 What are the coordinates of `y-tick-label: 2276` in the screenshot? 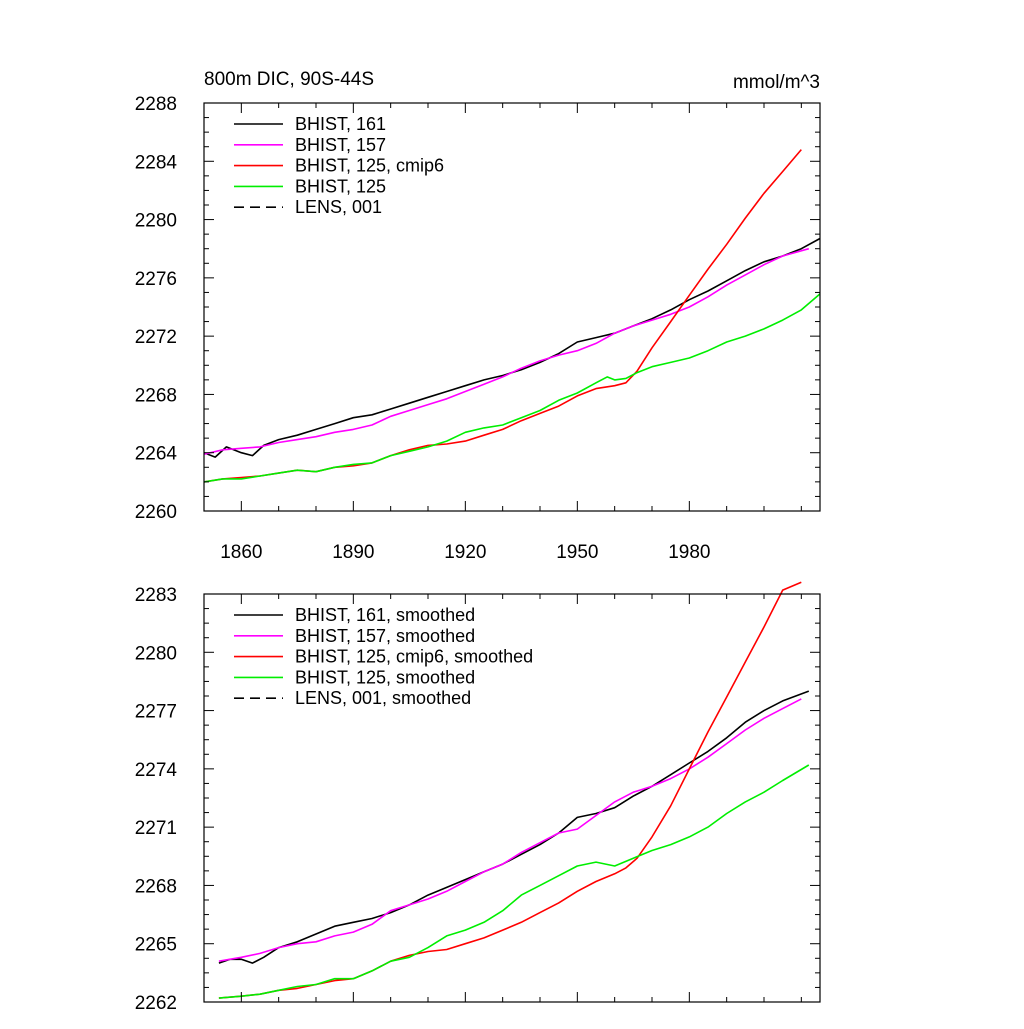 It's located at (156, 279).